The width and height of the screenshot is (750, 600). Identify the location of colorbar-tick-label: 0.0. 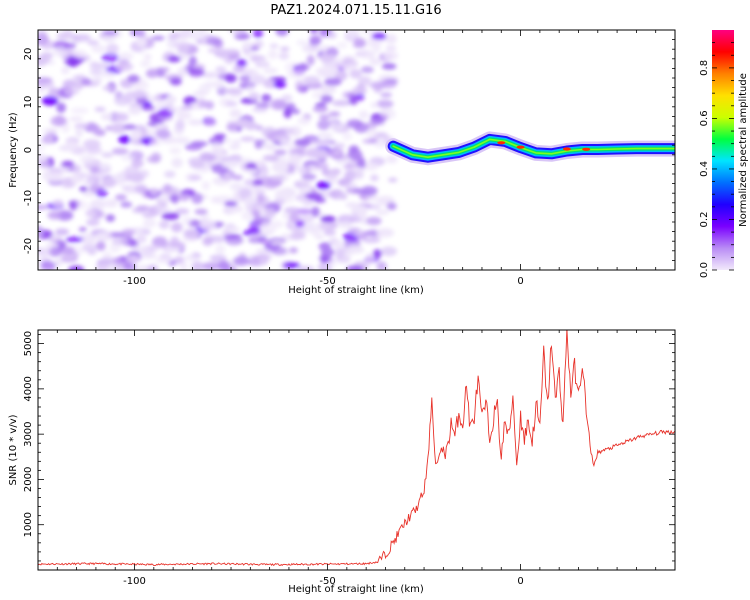
(704, 270).